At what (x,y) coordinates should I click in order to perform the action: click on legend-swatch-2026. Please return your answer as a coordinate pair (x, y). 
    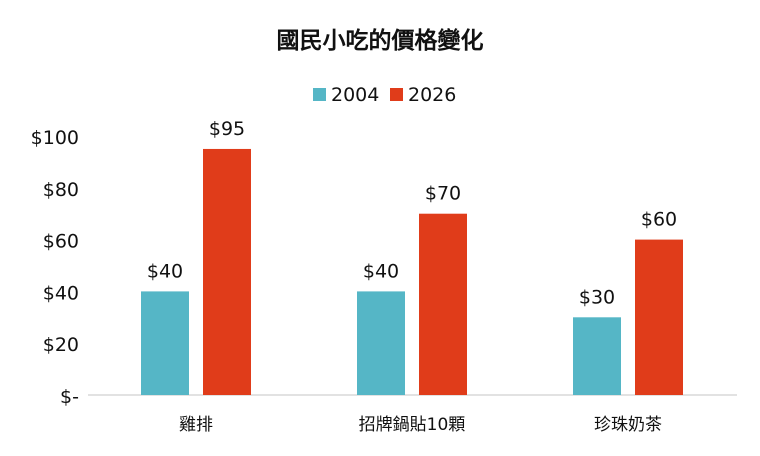
    Looking at the image, I should click on (396, 94).